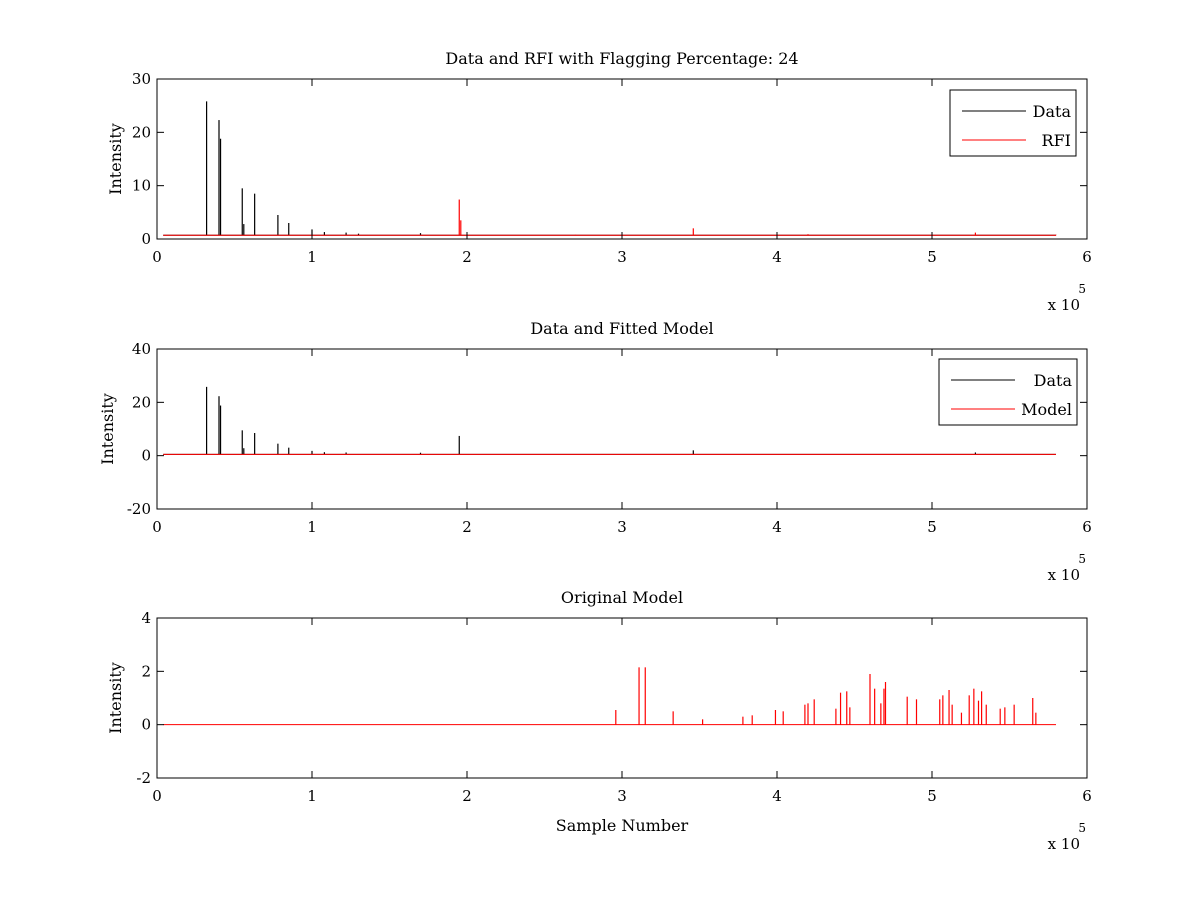 This screenshot has height=900, width=1200. What do you see at coordinates (143, 778) in the screenshot?
I see `y-tick-label: -2` at bounding box center [143, 778].